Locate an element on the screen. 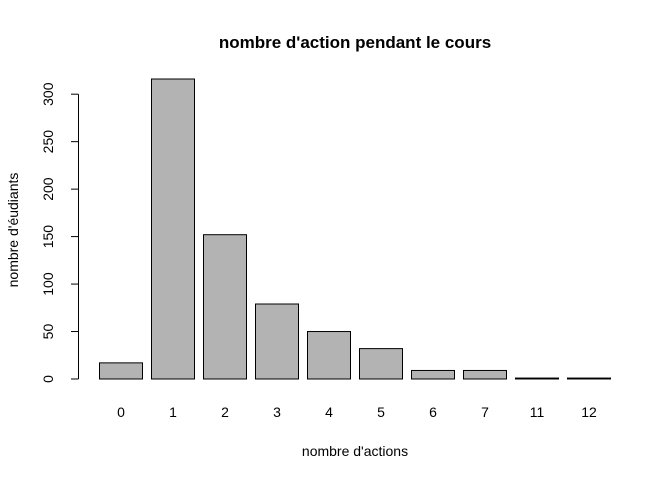 The height and width of the screenshot is (480, 672). x-tick-label-11: 11 is located at coordinates (537, 412).